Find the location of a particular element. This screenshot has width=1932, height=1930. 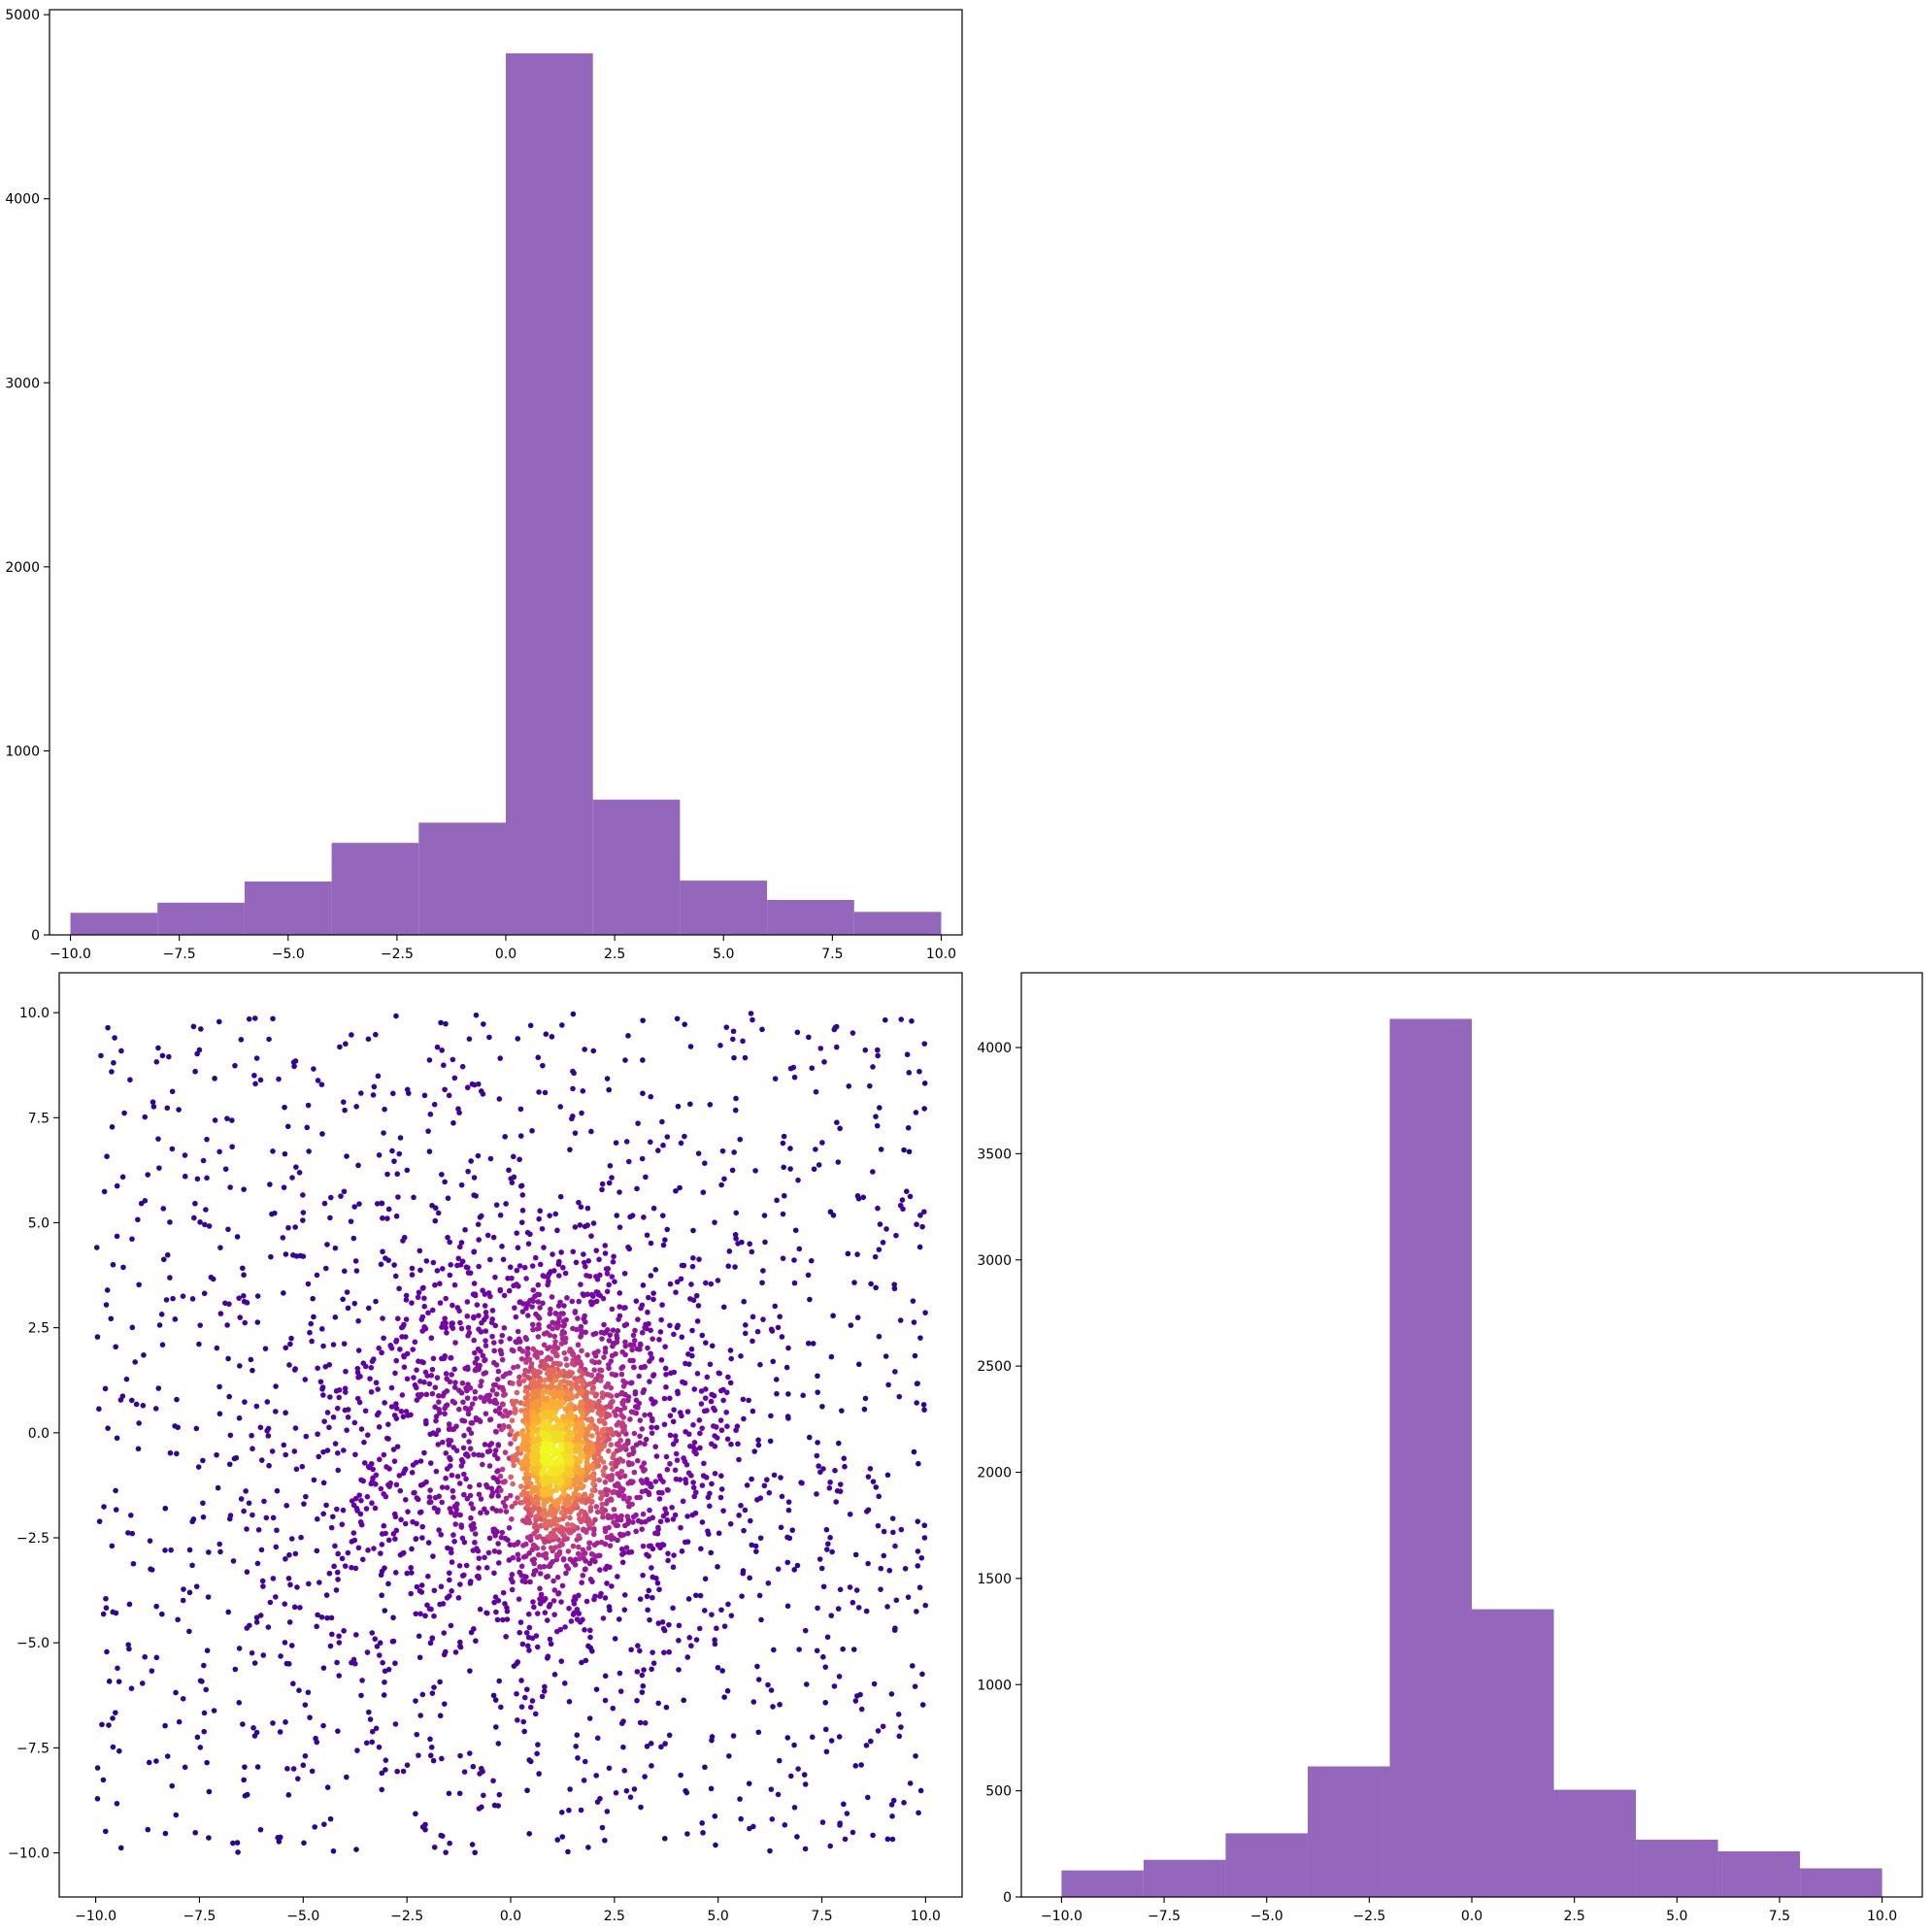

x-tick-label: −7.5 is located at coordinates (1164, 1916).